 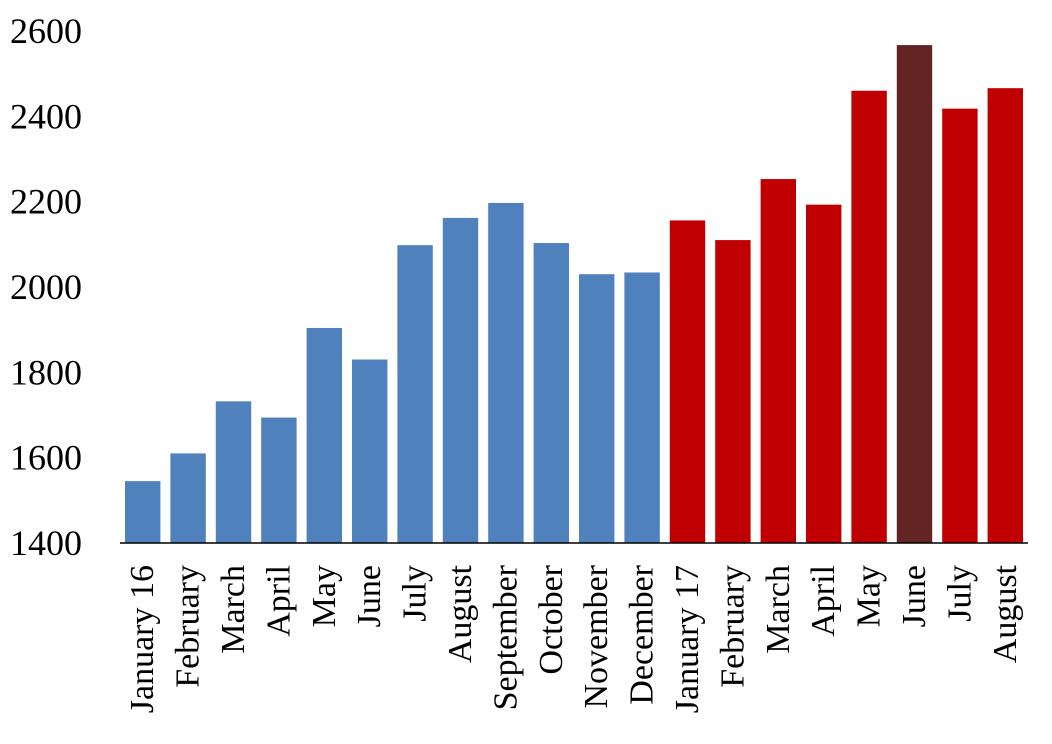 What do you see at coordinates (551, 619) in the screenshot?
I see `x-tick-label: October` at bounding box center [551, 619].